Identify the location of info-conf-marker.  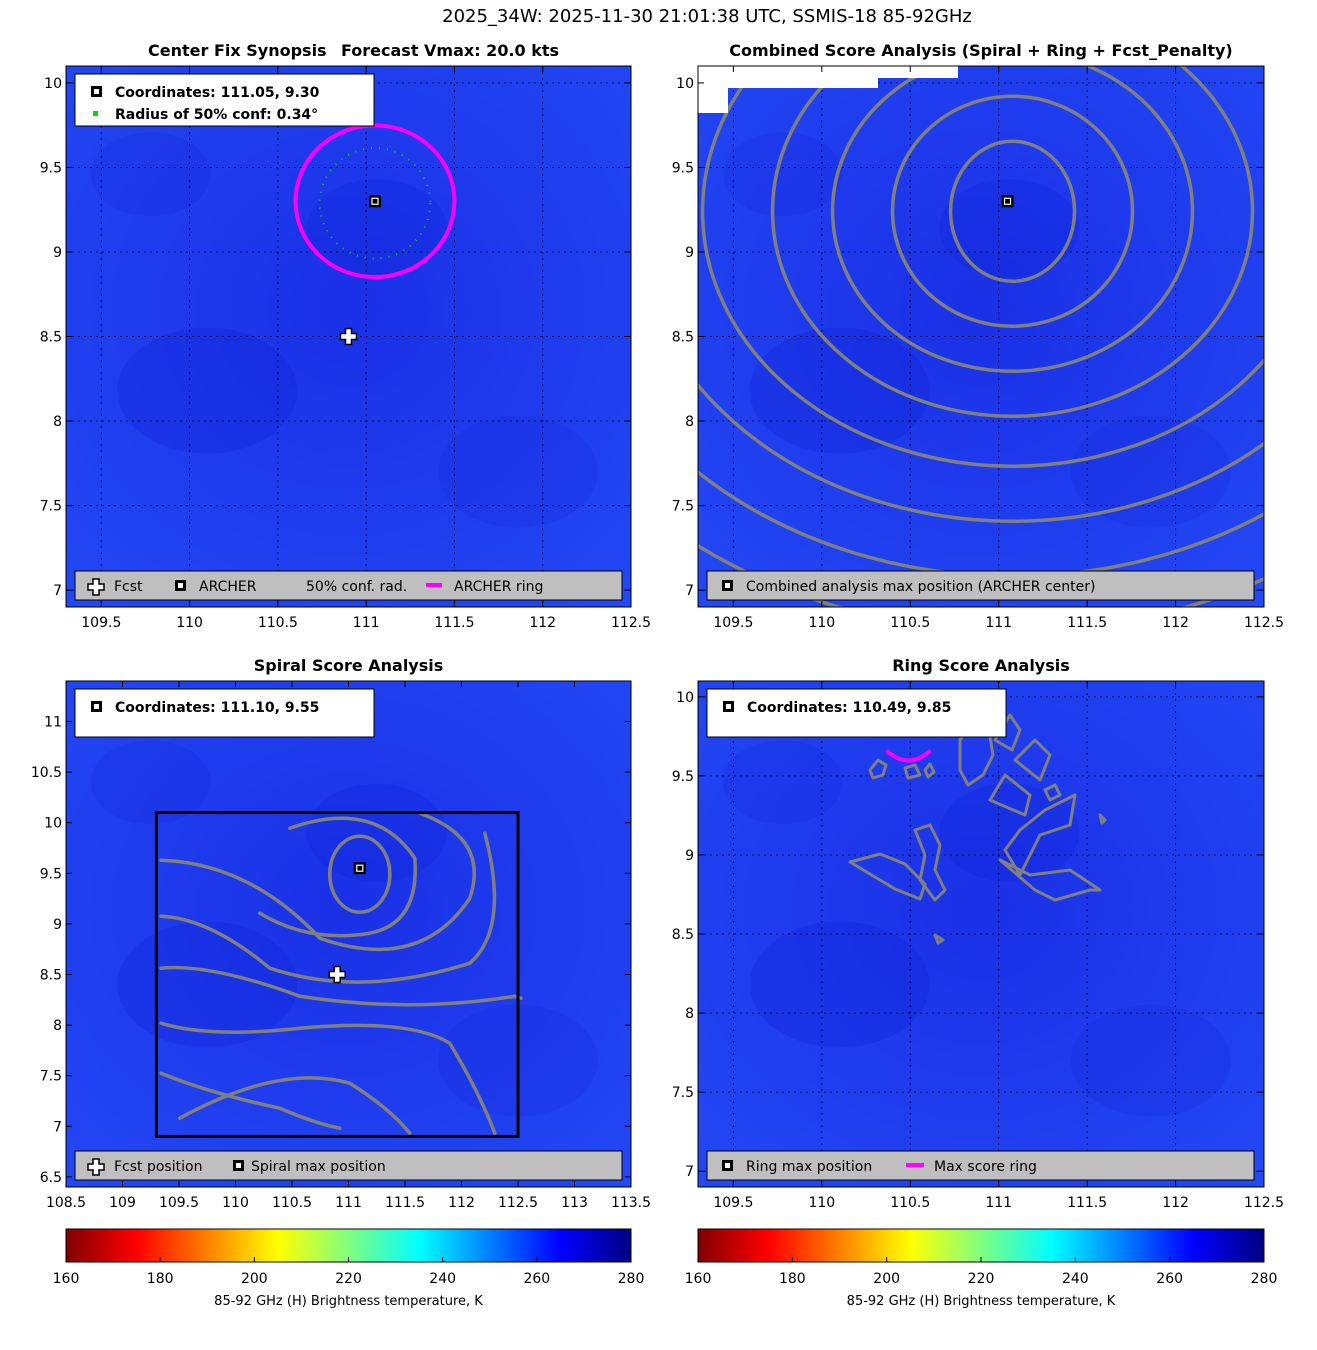
(95, 113).